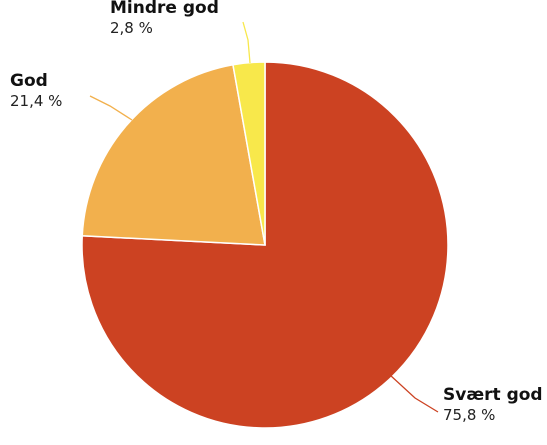 The image size is (547, 445). What do you see at coordinates (164, 9) in the screenshot?
I see `slice-label-name: Mindre god` at bounding box center [164, 9].